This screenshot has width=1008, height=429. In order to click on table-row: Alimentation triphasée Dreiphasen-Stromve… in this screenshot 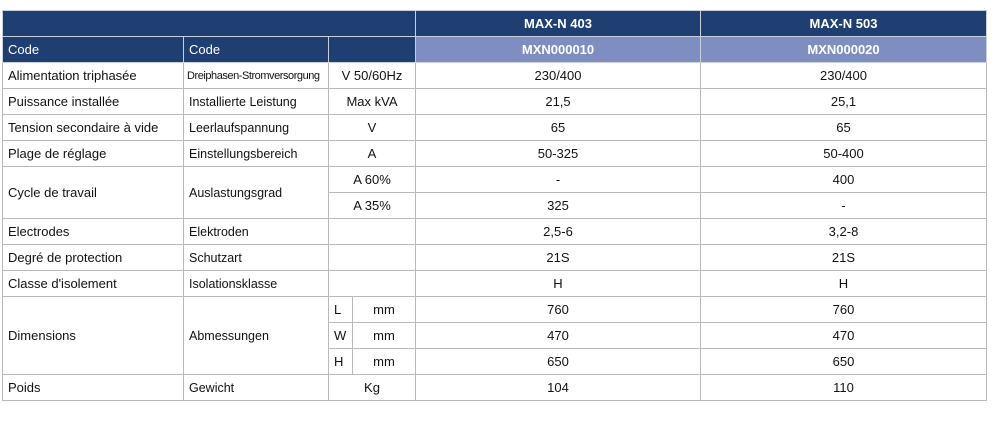, I will do `click(494, 75)`.